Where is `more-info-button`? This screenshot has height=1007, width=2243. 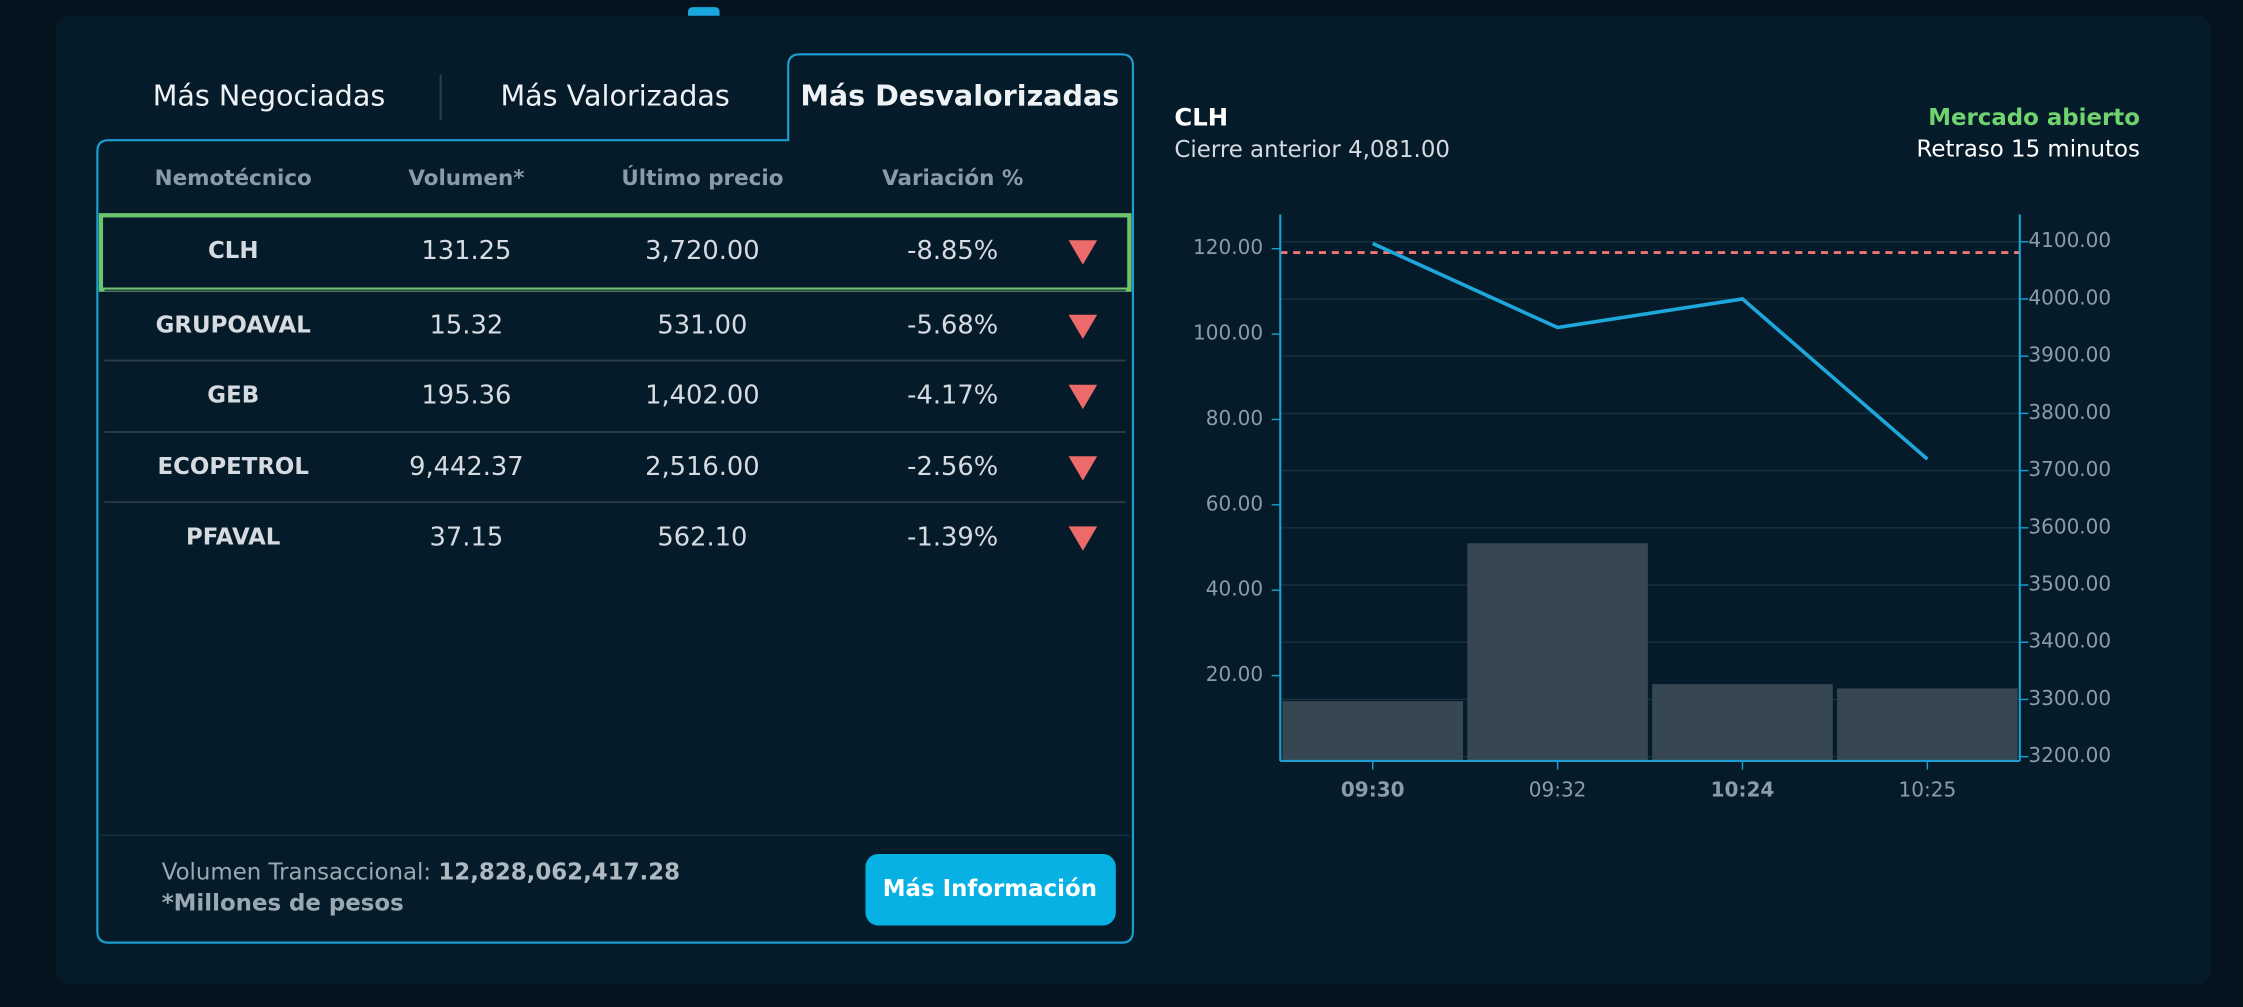 more-info-button is located at coordinates (990, 889).